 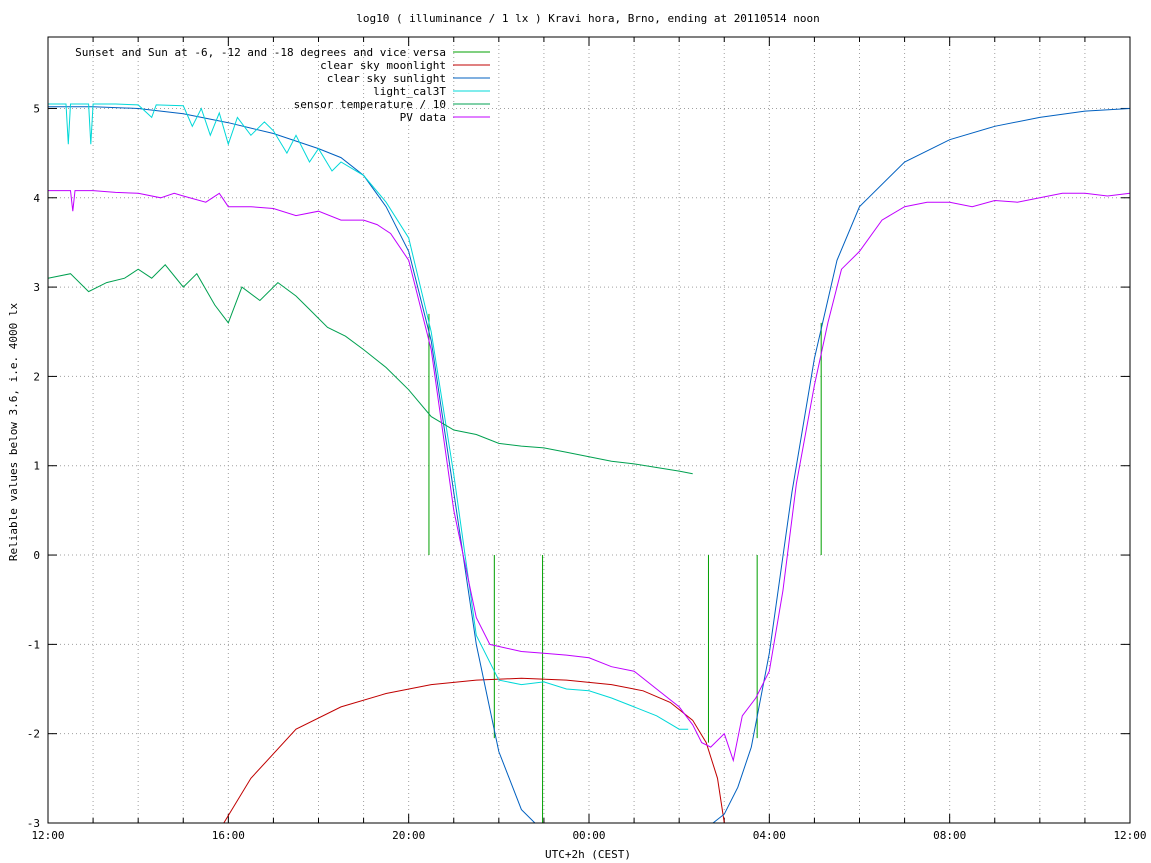 What do you see at coordinates (423, 117) in the screenshot?
I see `legend-label: PV data` at bounding box center [423, 117].